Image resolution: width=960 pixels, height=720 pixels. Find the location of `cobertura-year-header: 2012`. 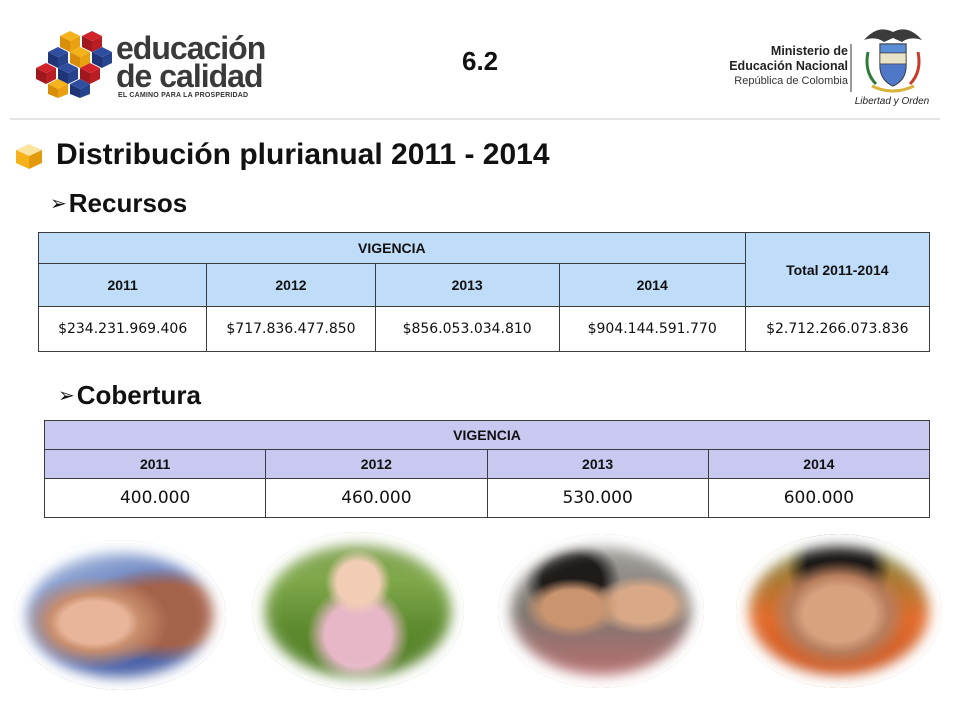

cobertura-year-header: 2012 is located at coordinates (376, 464).